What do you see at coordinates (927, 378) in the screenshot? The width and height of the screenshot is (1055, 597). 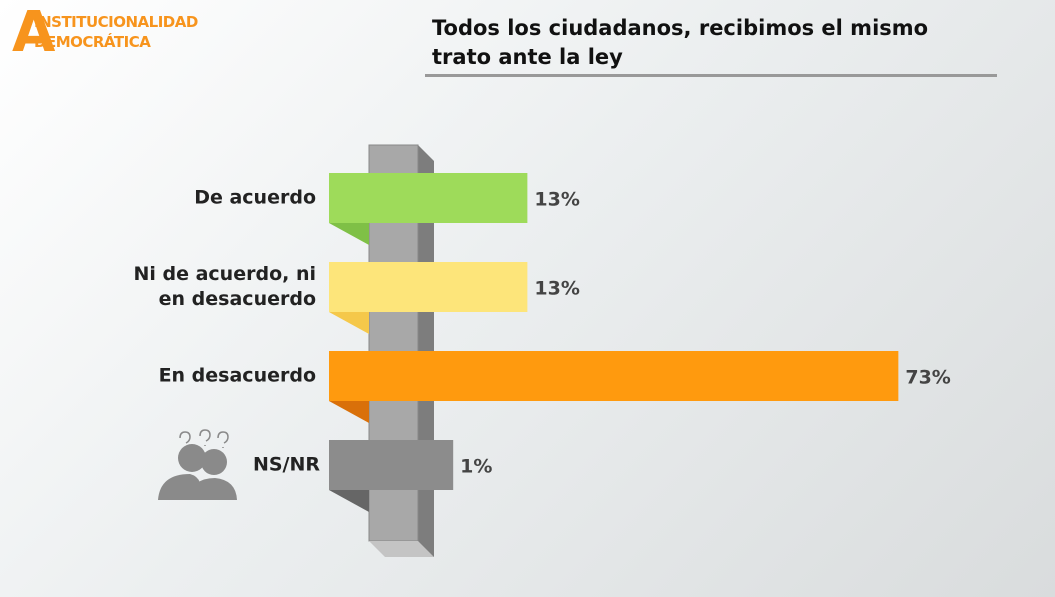 I see `value-label: 73%` at bounding box center [927, 378].